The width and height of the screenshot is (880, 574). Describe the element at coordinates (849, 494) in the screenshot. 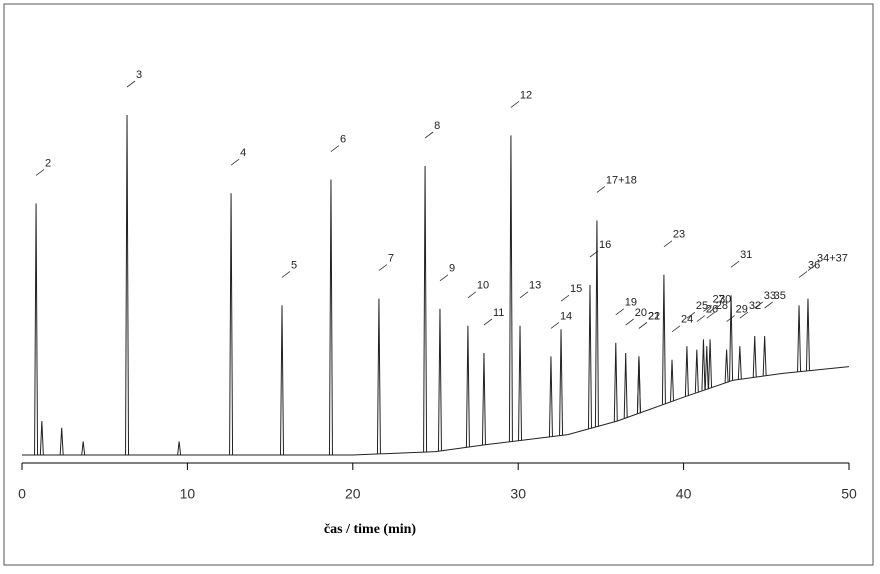

I see `x-tick-label: 50` at that location.